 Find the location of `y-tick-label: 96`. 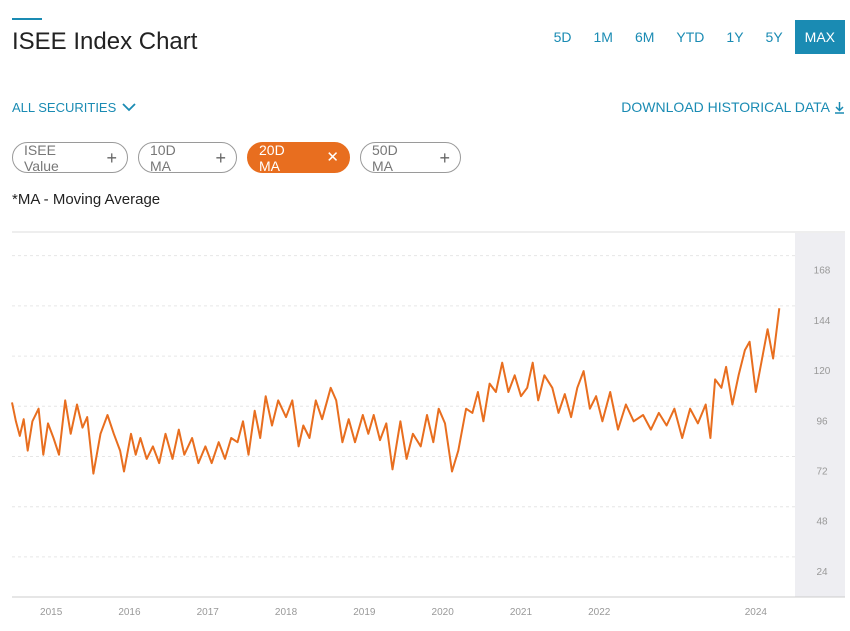

y-tick-label: 96 is located at coordinates (822, 421).